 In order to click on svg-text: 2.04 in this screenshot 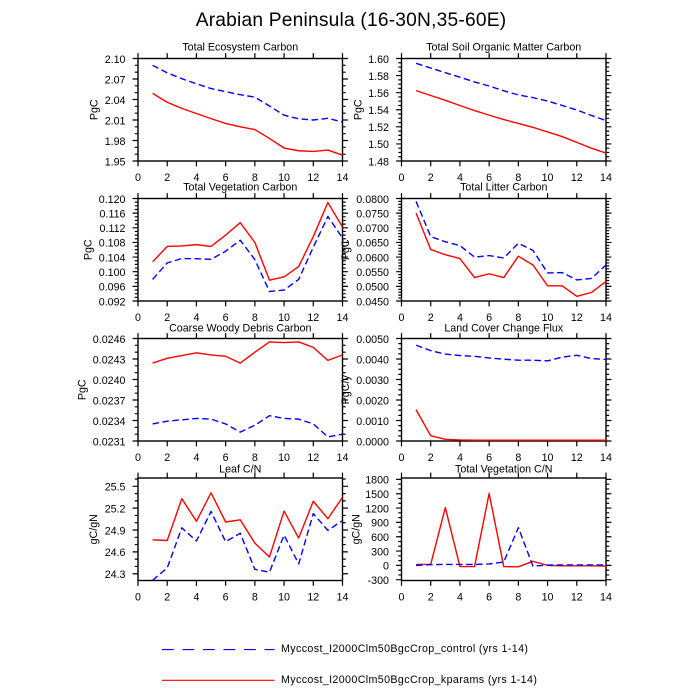, I will do `click(115, 101)`.